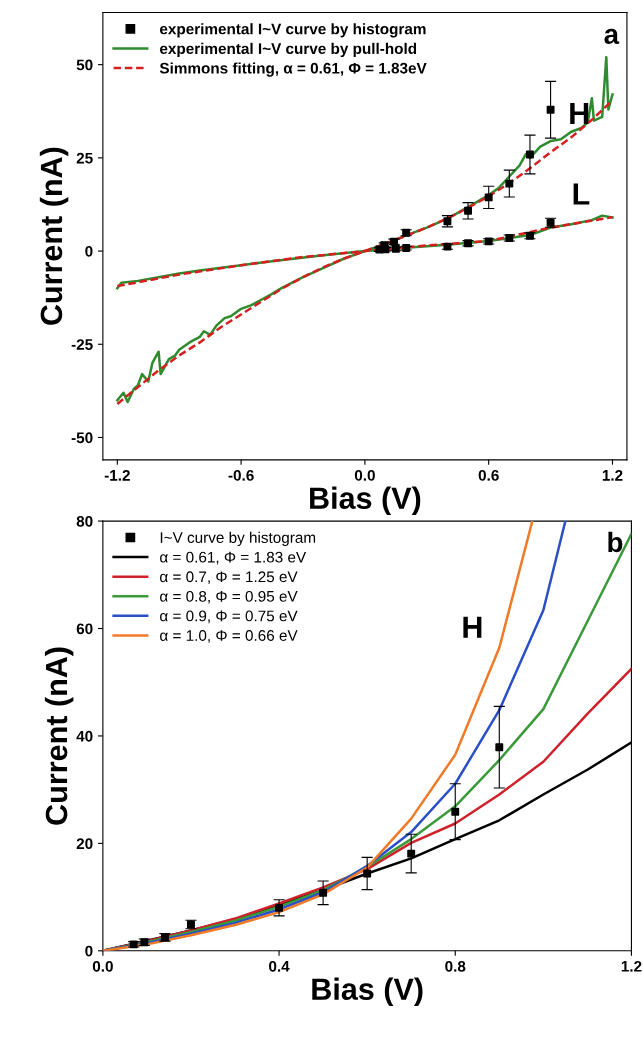 This screenshot has width=643, height=1038. Describe the element at coordinates (293, 30) in the screenshot. I see `legend-label: experimental I~V curve by histogram` at that location.